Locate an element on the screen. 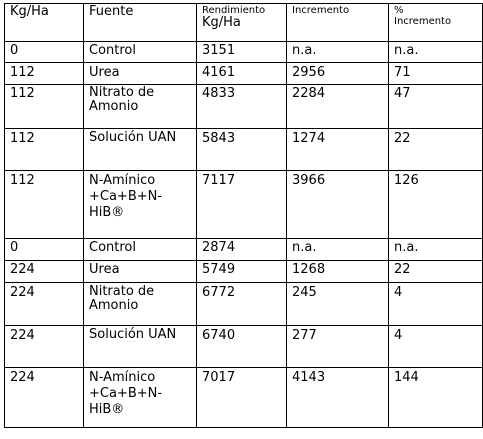 Image resolution: width=483 pixels, height=439 pixels. header-pct-symbol: % is located at coordinates (399, 10).